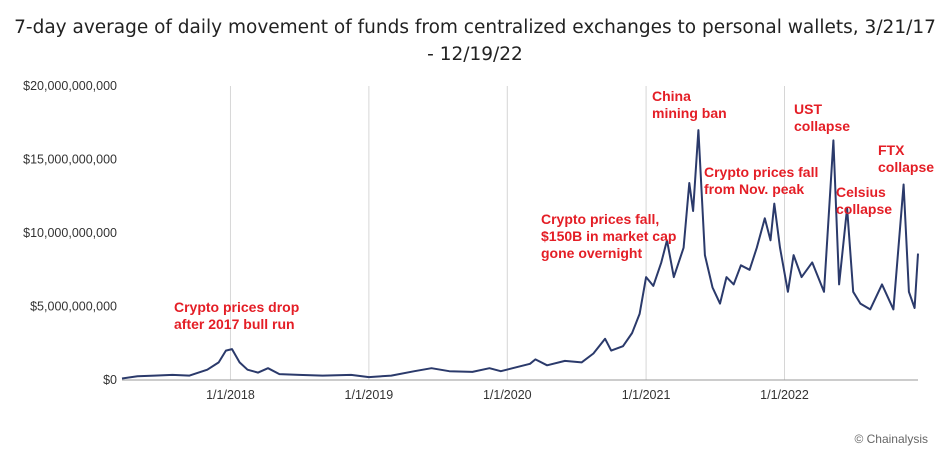 The width and height of the screenshot is (950, 459). I want to click on chart-annotation-line: Crypto prices fall, so click(761, 172).